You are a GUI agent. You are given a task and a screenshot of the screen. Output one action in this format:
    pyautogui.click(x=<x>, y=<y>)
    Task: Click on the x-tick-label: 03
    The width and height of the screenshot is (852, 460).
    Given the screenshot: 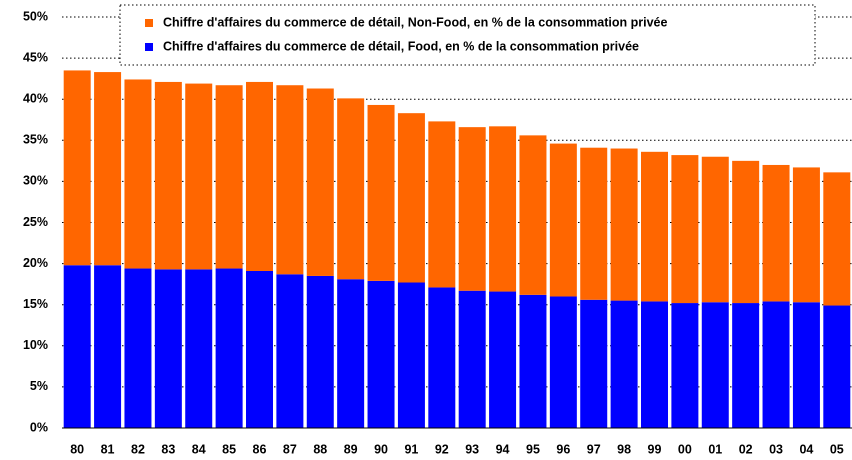 What is the action you would take?
    pyautogui.click(x=776, y=449)
    